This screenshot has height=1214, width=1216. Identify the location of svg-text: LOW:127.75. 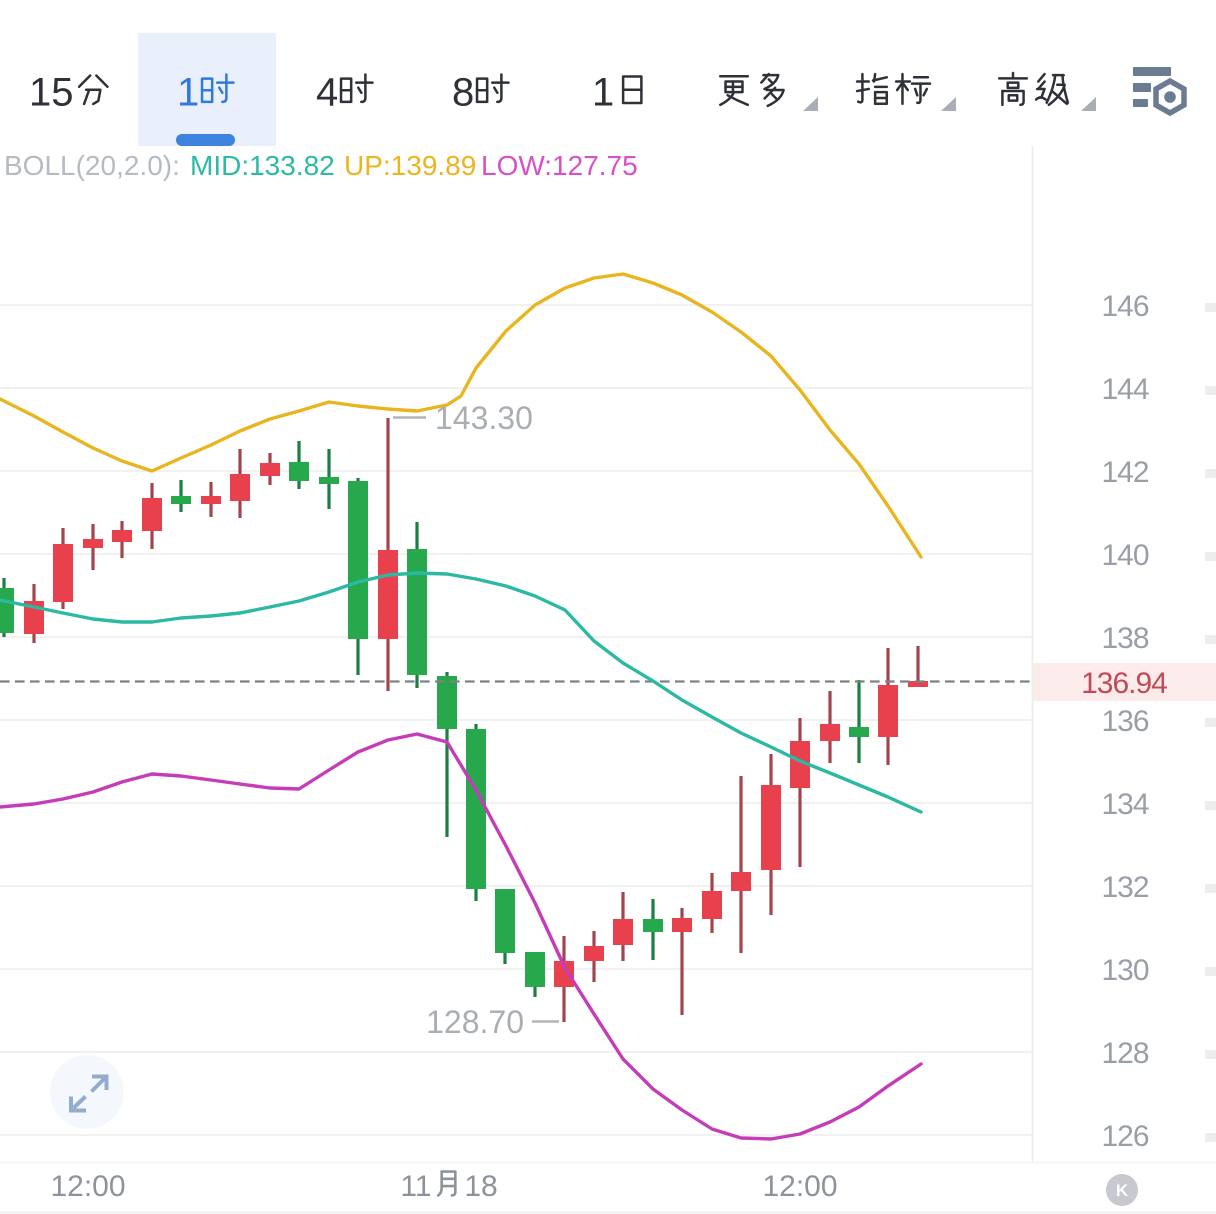
(559, 165).